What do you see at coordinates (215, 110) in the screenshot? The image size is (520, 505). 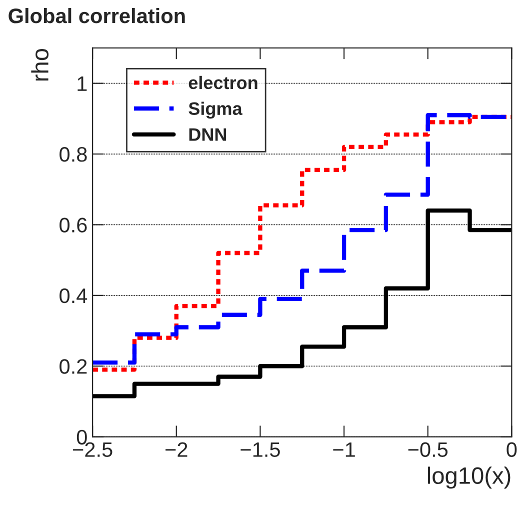 I see `legend-label: Sigma` at bounding box center [215, 110].